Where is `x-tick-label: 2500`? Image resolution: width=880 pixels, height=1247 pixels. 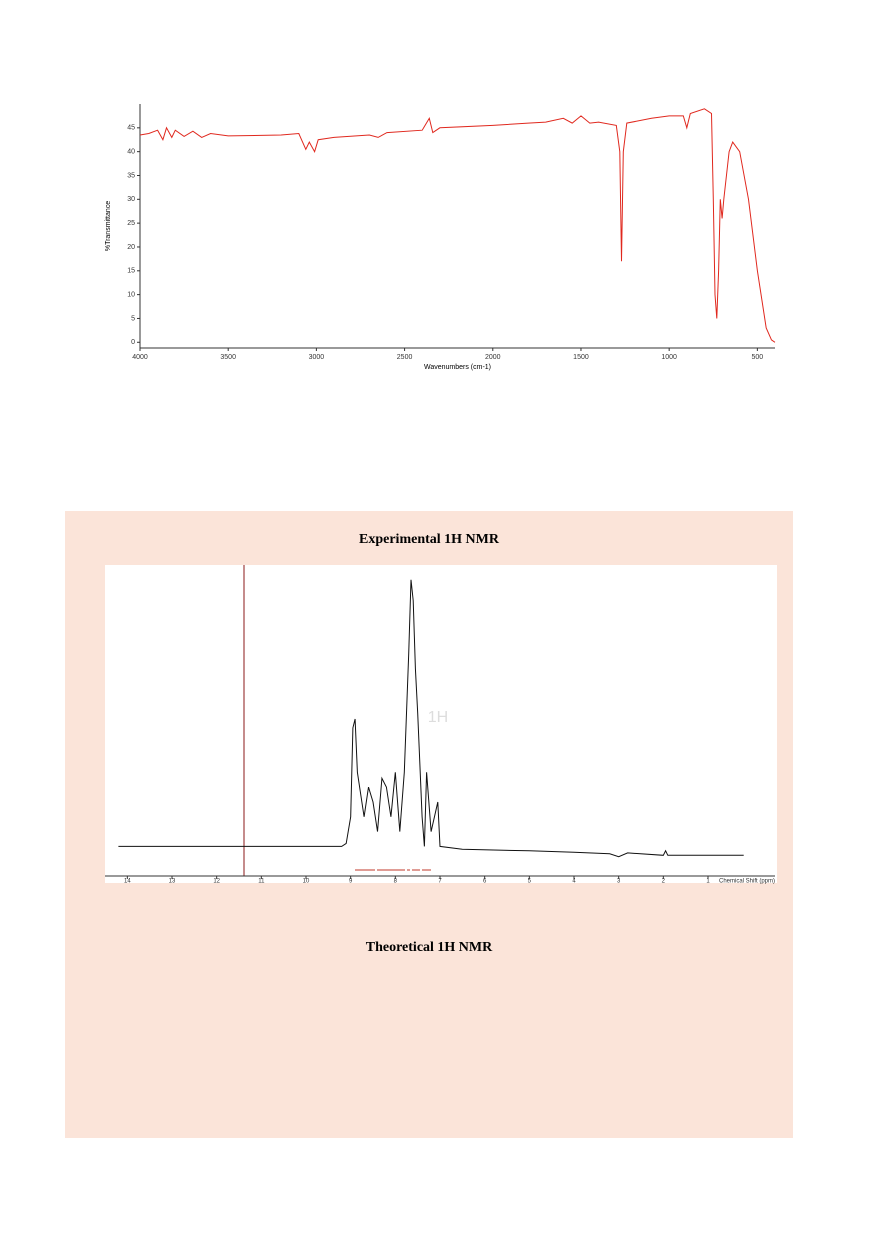
x-tick-label: 2500 is located at coordinates (405, 357).